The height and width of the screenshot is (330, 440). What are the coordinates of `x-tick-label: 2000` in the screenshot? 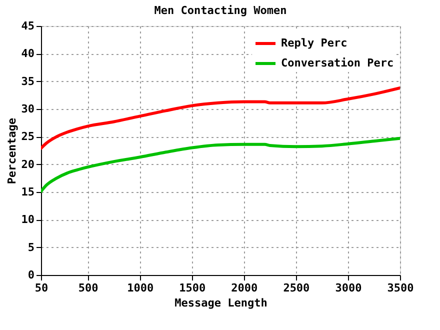 It's located at (244, 288).